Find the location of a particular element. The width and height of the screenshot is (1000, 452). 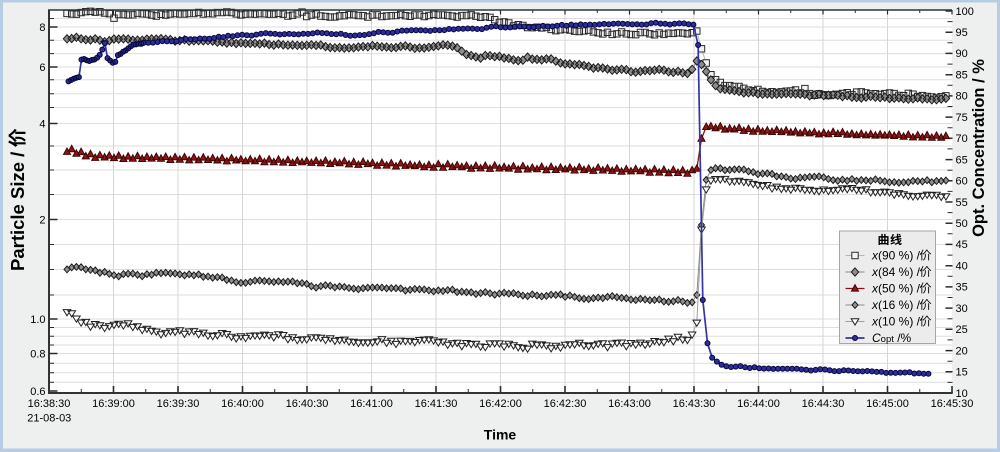

svg-text: 60 is located at coordinates (962, 182).